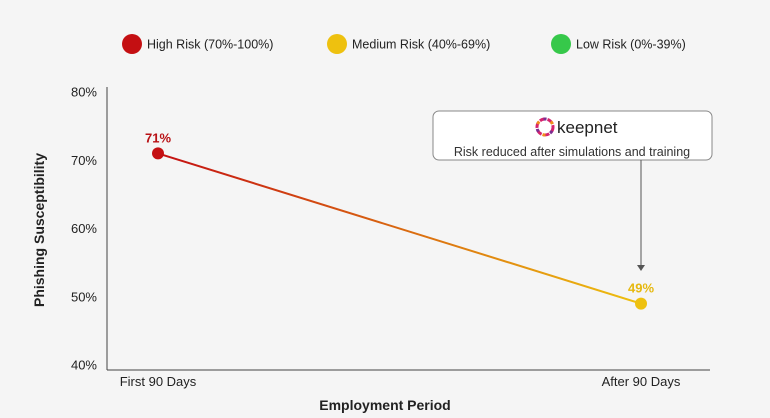  I want to click on x-tick-labels: First 90 Days After 90 Days, so click(400, 381).